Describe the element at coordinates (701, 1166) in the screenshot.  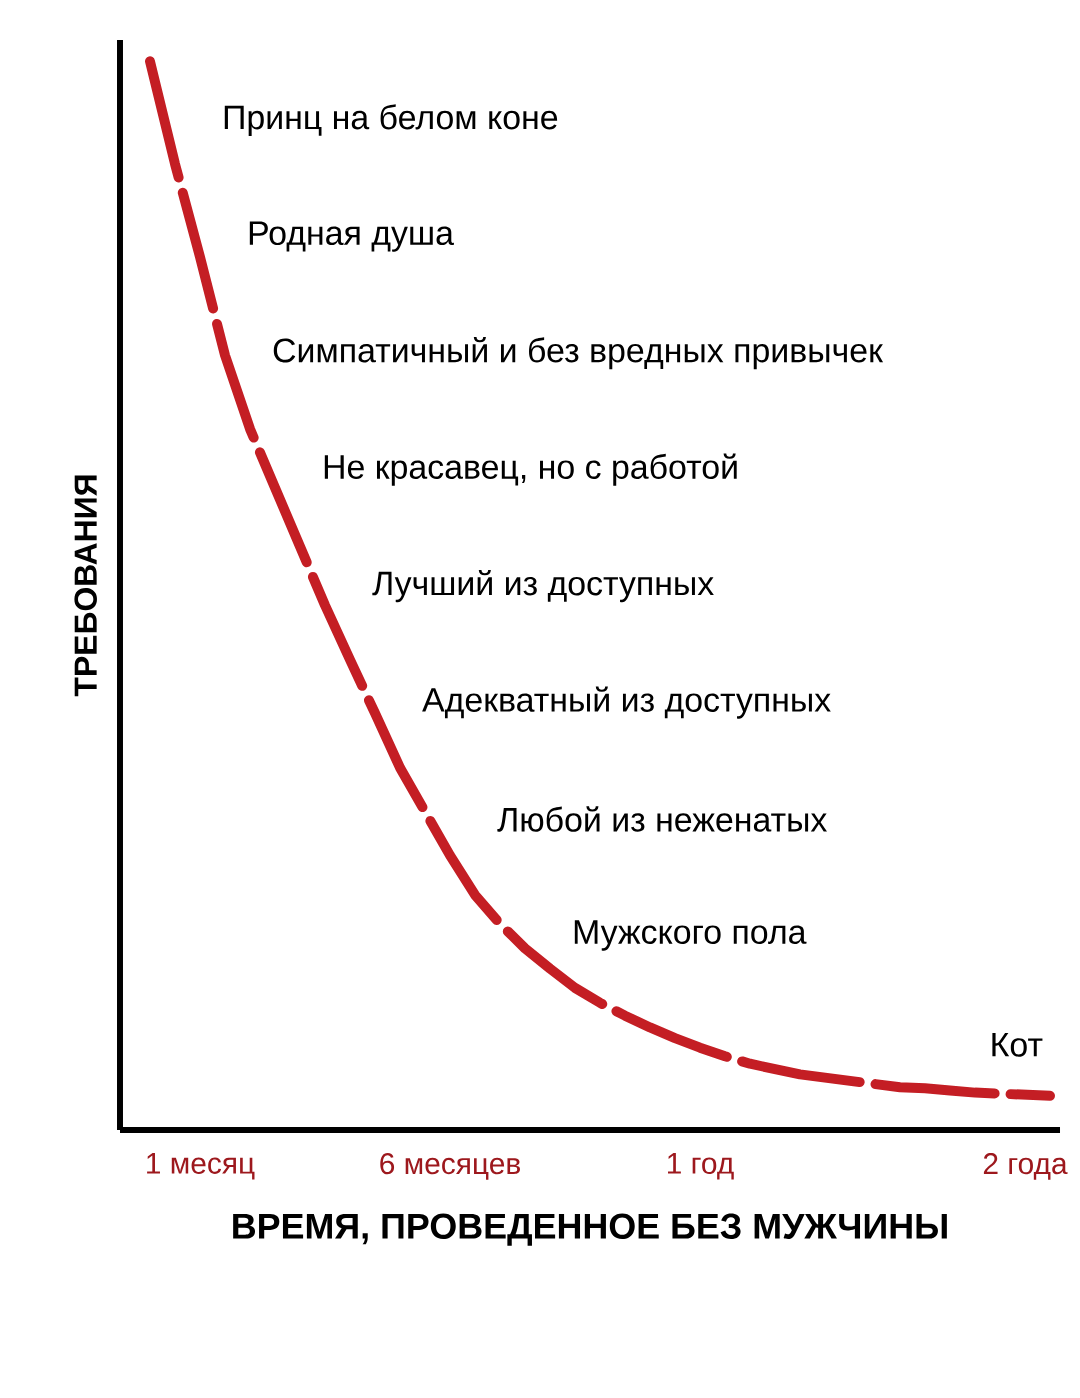
I see `x-tick-label: 1 год` at that location.